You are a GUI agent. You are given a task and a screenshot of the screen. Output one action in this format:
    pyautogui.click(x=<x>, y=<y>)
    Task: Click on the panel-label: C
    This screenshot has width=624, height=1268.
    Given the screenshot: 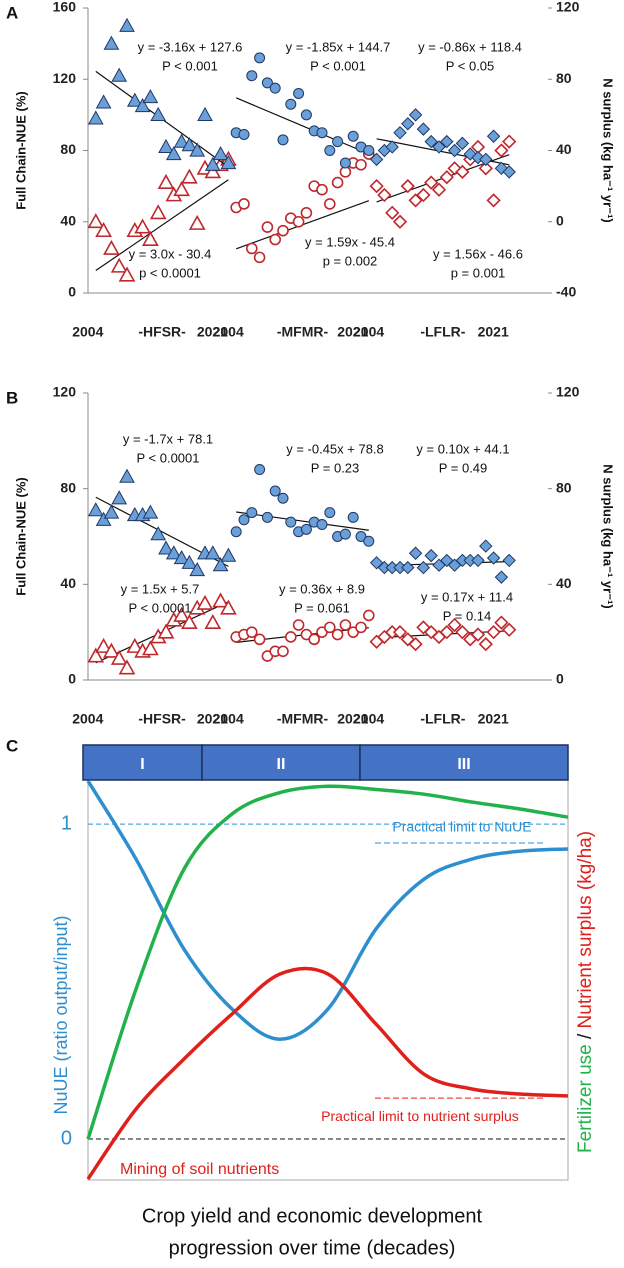 What is the action you would take?
    pyautogui.click(x=12, y=745)
    